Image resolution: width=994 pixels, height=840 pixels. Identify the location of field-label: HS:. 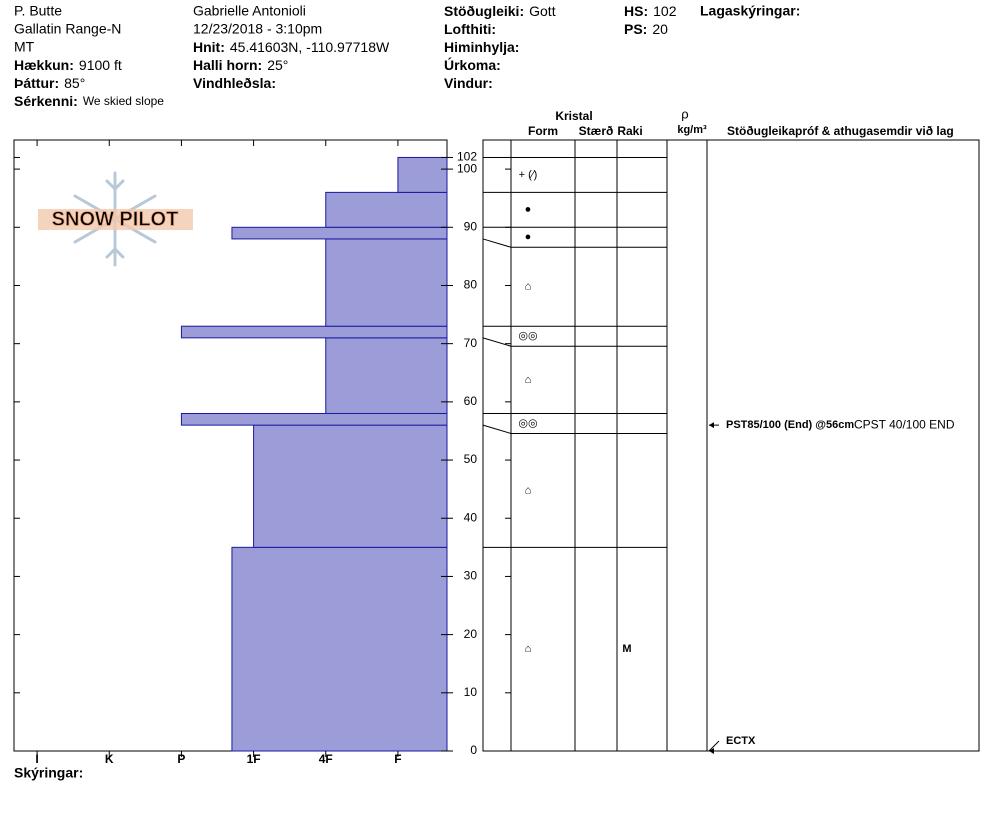
(636, 11).